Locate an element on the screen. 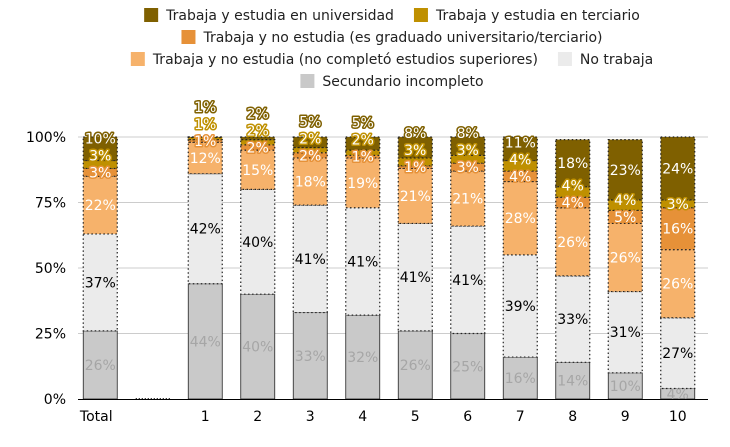 This screenshot has width=730, height=447. legend-item: Trabaja y estudia en terciario is located at coordinates (526, 16).